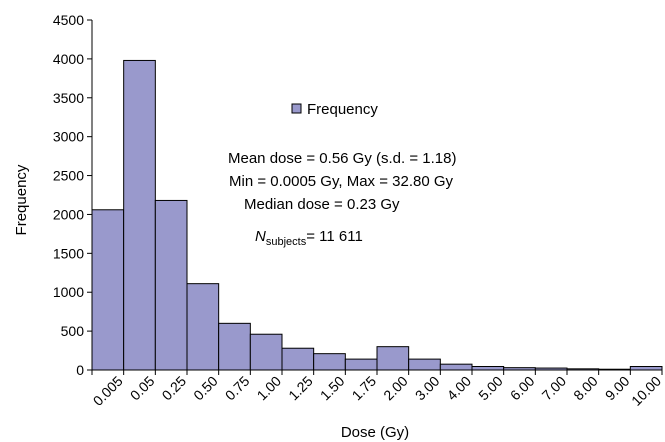 The image size is (665, 442). I want to click on x-tick-label: 1.75, so click(364, 388).